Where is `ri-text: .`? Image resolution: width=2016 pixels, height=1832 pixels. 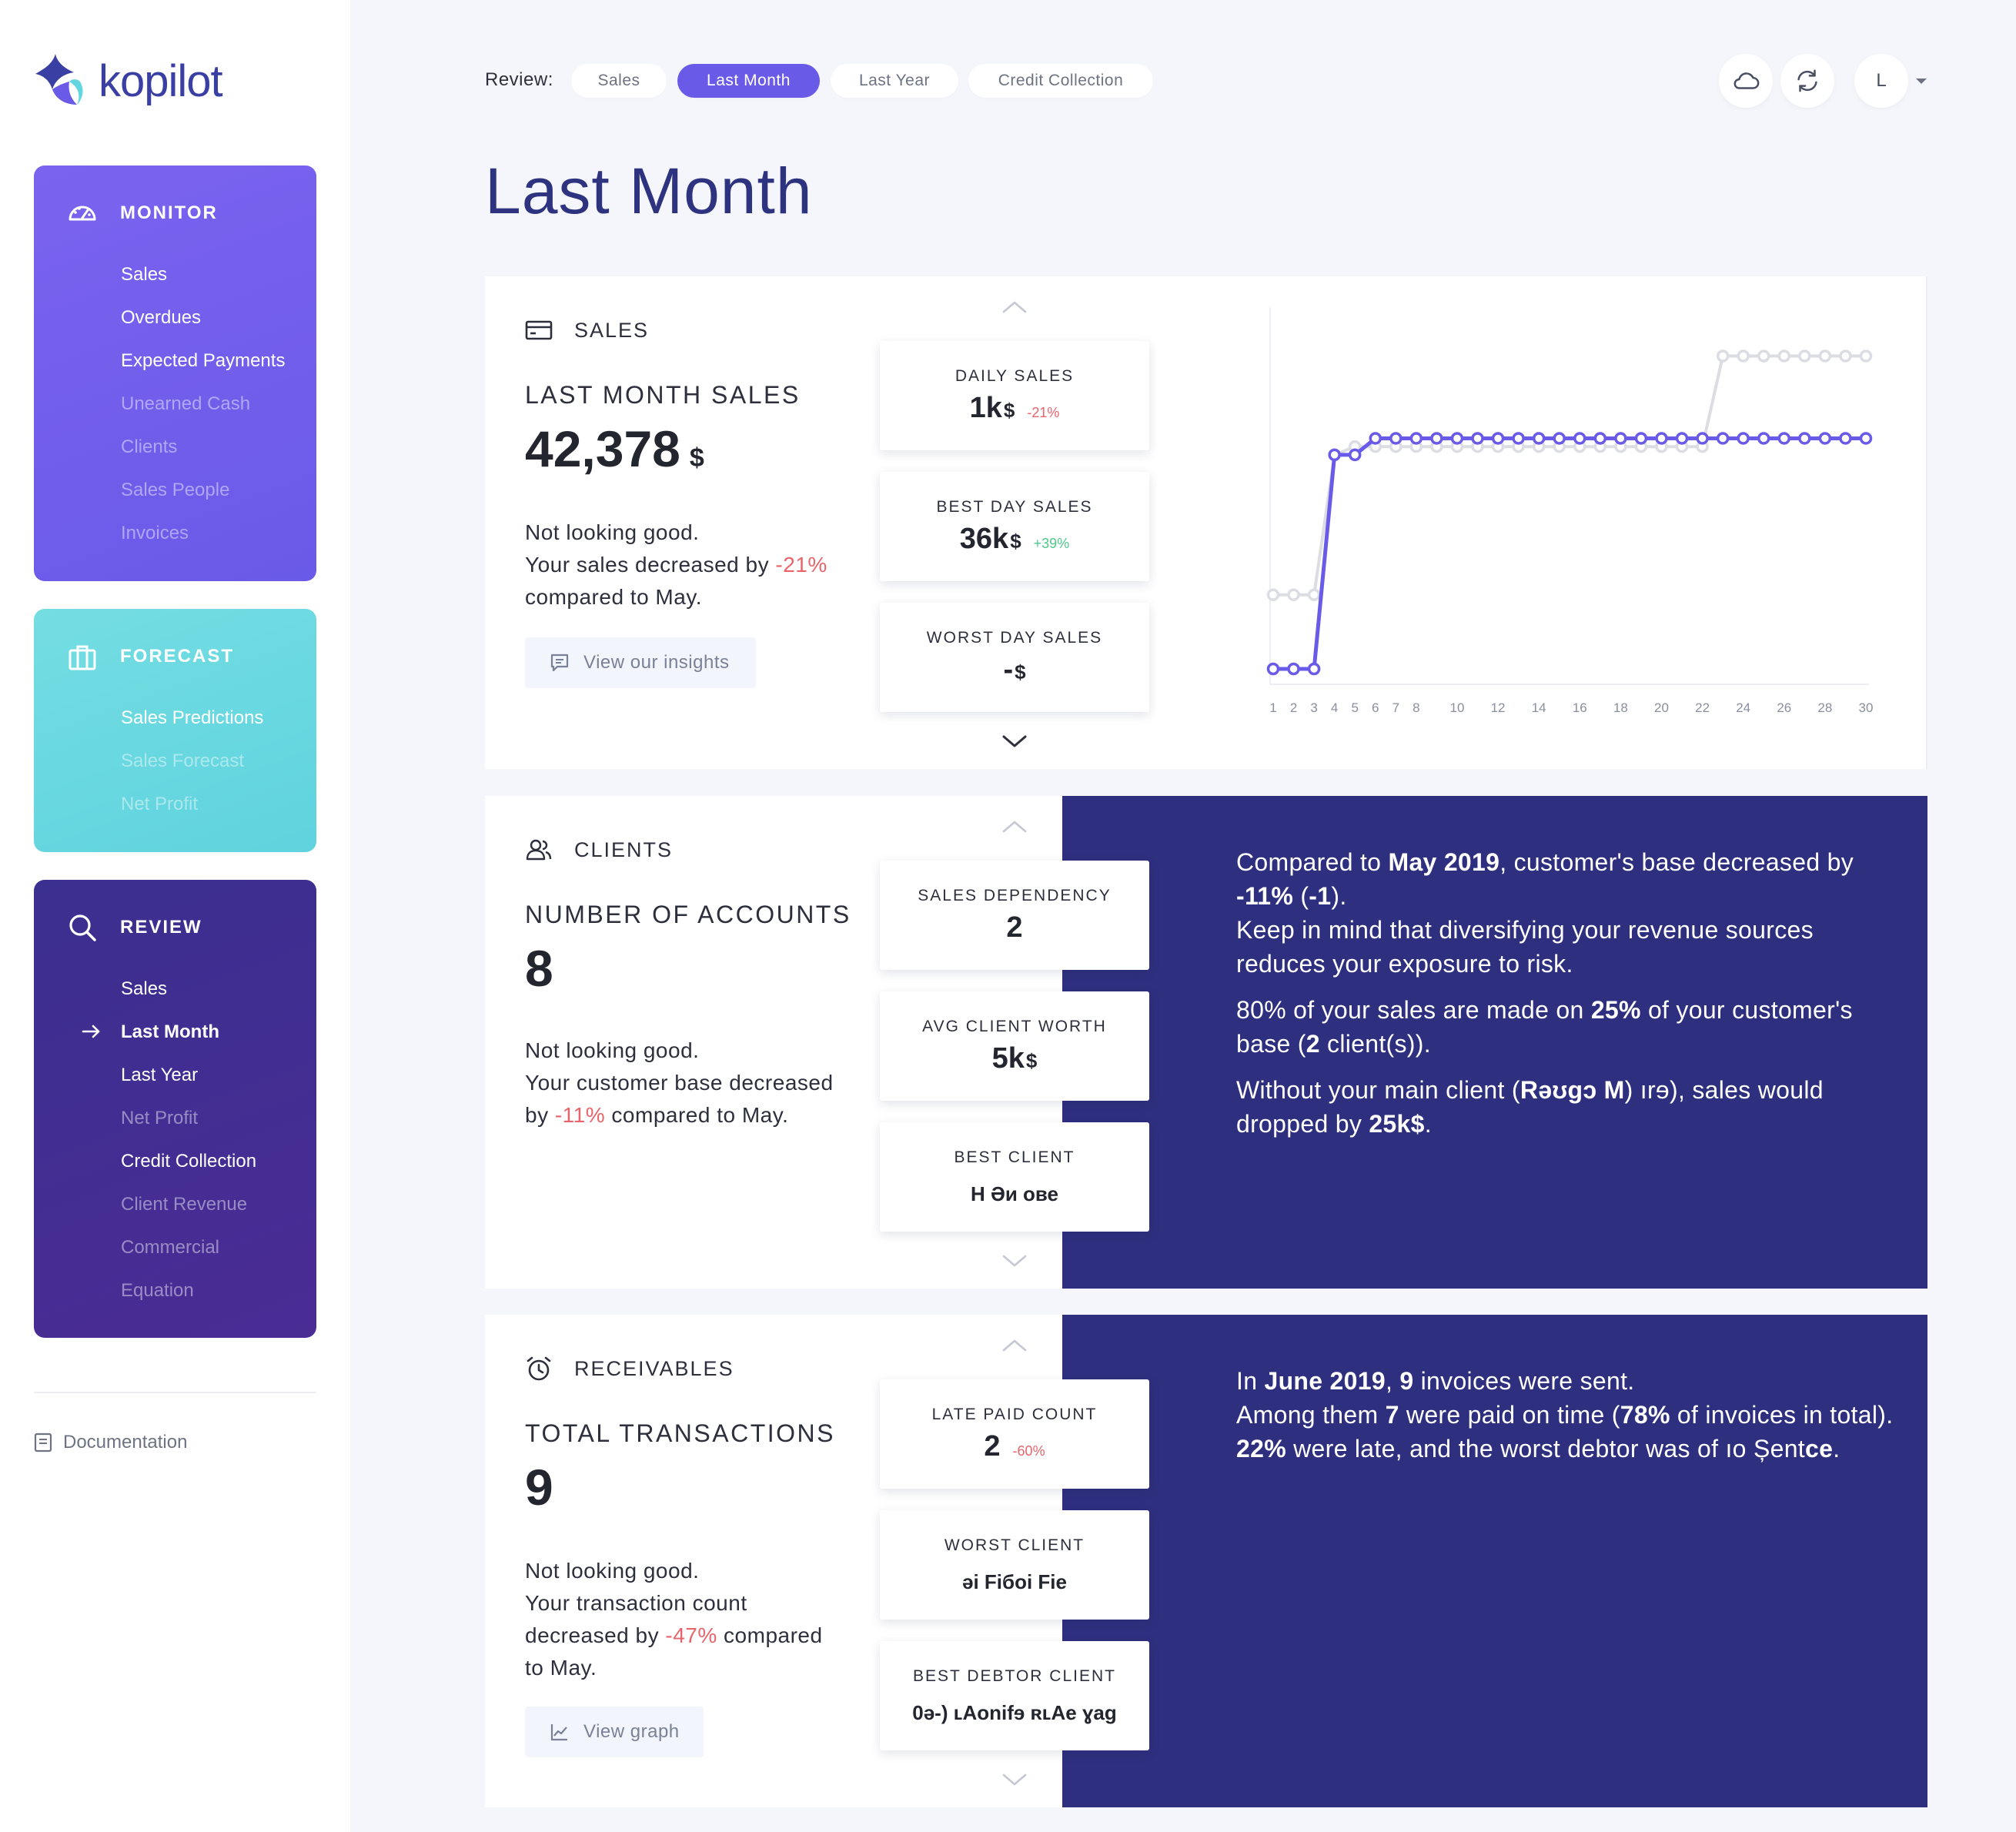
ri-text: . is located at coordinates (1836, 1449).